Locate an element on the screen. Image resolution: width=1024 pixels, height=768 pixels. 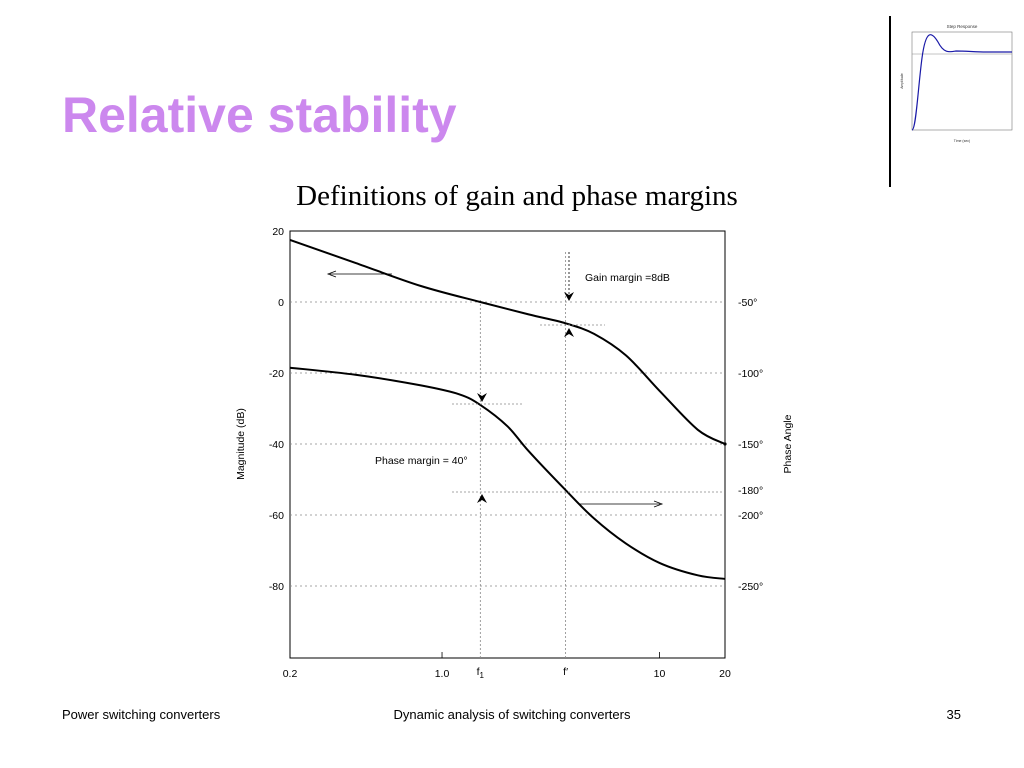
magnitude-curve-endpoint is located at coordinates (725, 444).